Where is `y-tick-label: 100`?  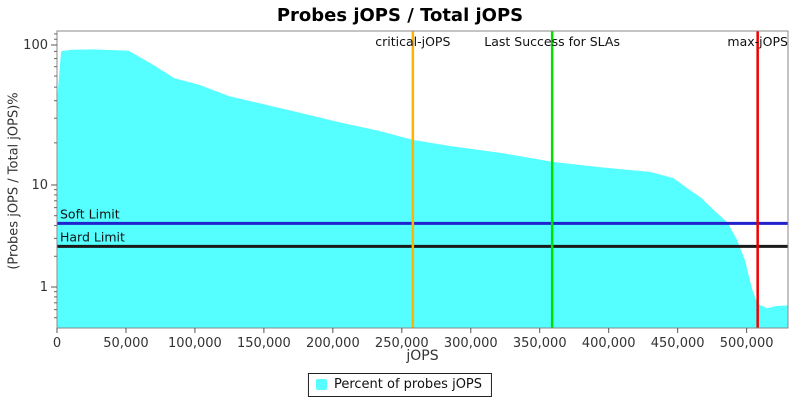
y-tick-label: 100 is located at coordinates (35, 45).